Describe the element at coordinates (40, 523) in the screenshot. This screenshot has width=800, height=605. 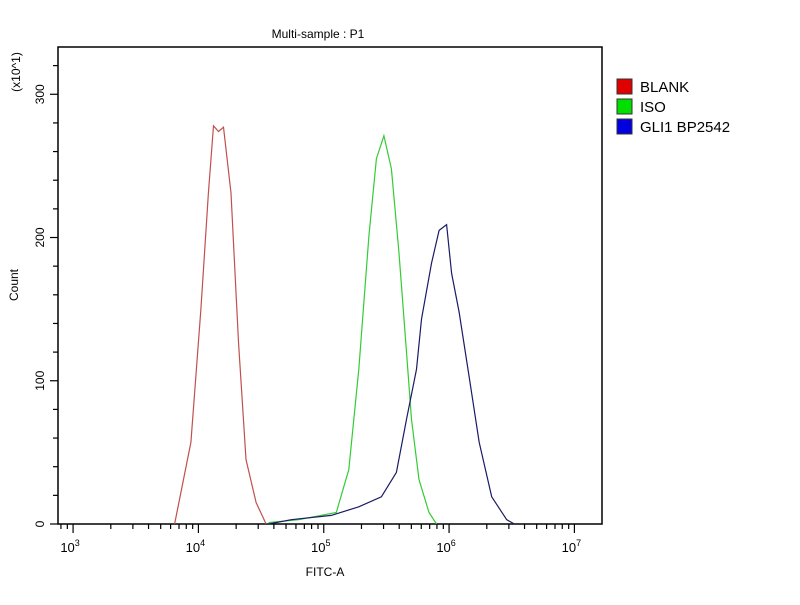
I see `y-tick-label: 0` at that location.